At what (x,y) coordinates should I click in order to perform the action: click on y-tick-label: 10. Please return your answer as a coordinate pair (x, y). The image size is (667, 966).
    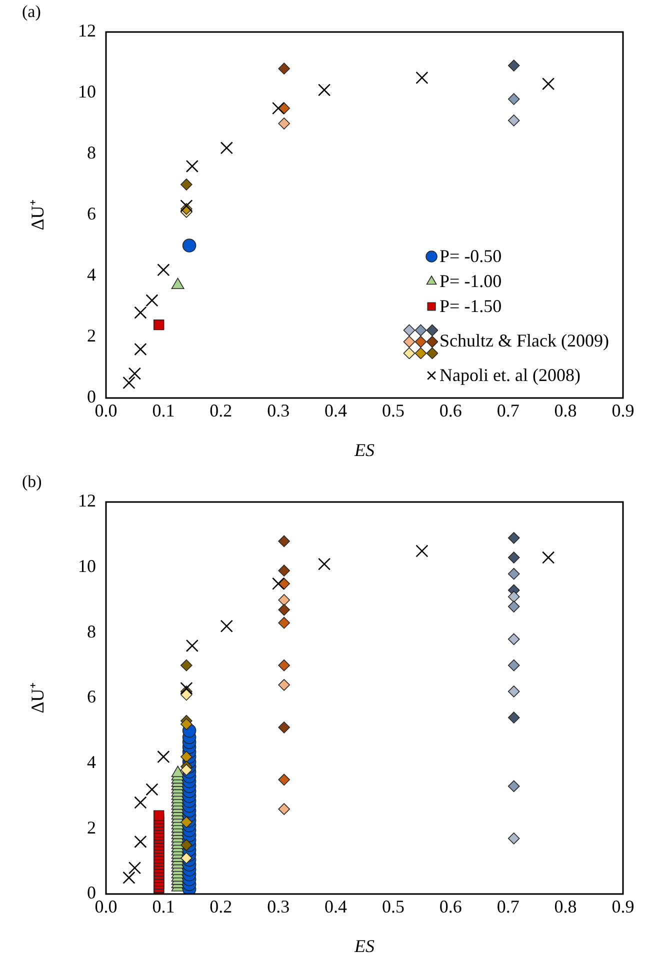
    Looking at the image, I should click on (87, 566).